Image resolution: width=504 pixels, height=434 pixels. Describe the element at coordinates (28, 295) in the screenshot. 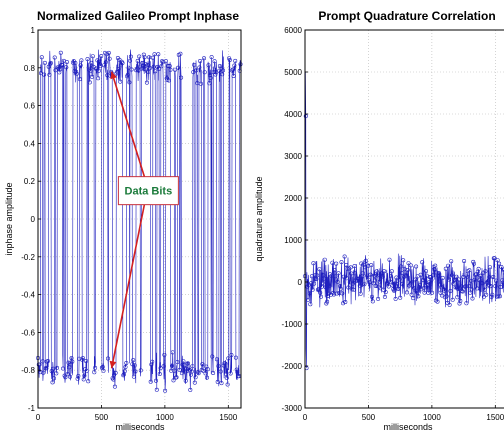

I see `y-tick-label: -0.4` at that location.